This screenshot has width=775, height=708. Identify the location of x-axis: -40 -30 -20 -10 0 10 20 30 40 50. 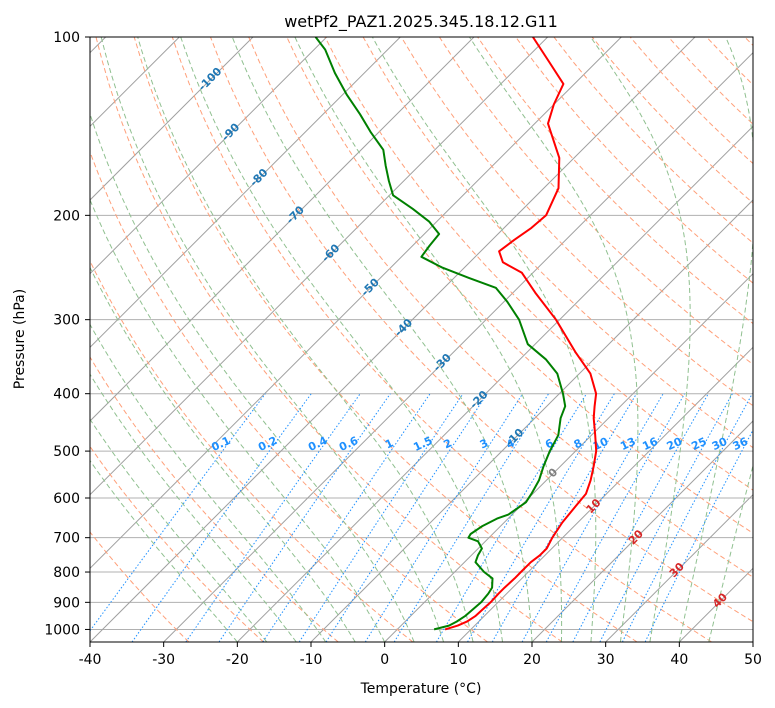
(420, 655).